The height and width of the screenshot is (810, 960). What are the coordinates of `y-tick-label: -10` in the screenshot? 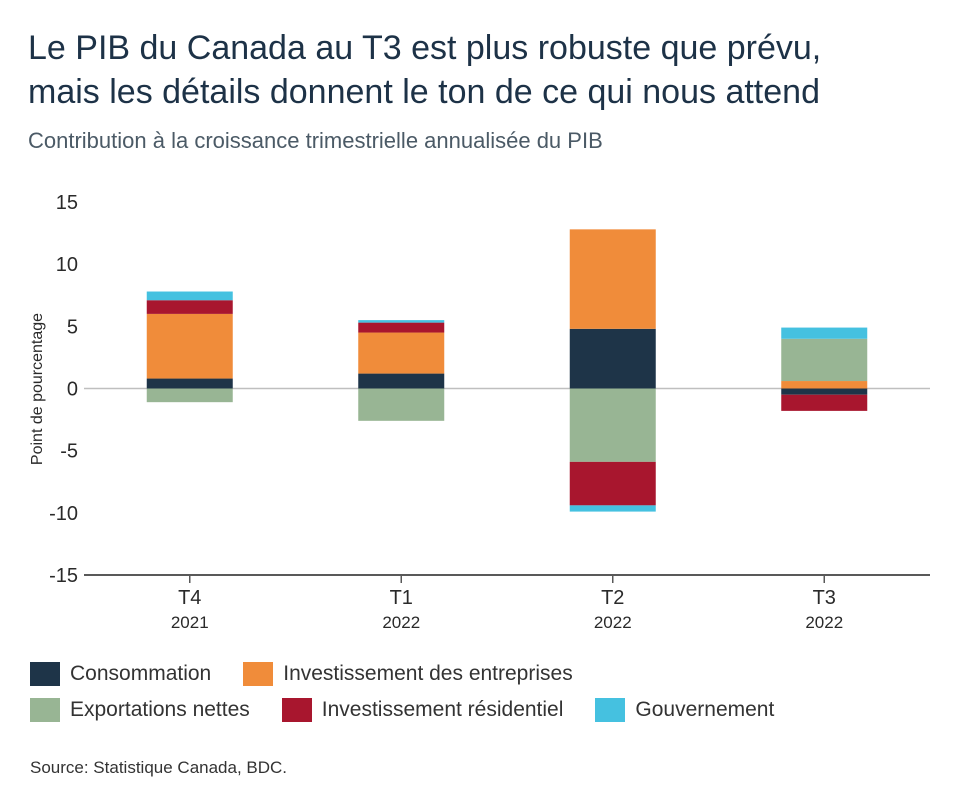 It's located at (63, 514).